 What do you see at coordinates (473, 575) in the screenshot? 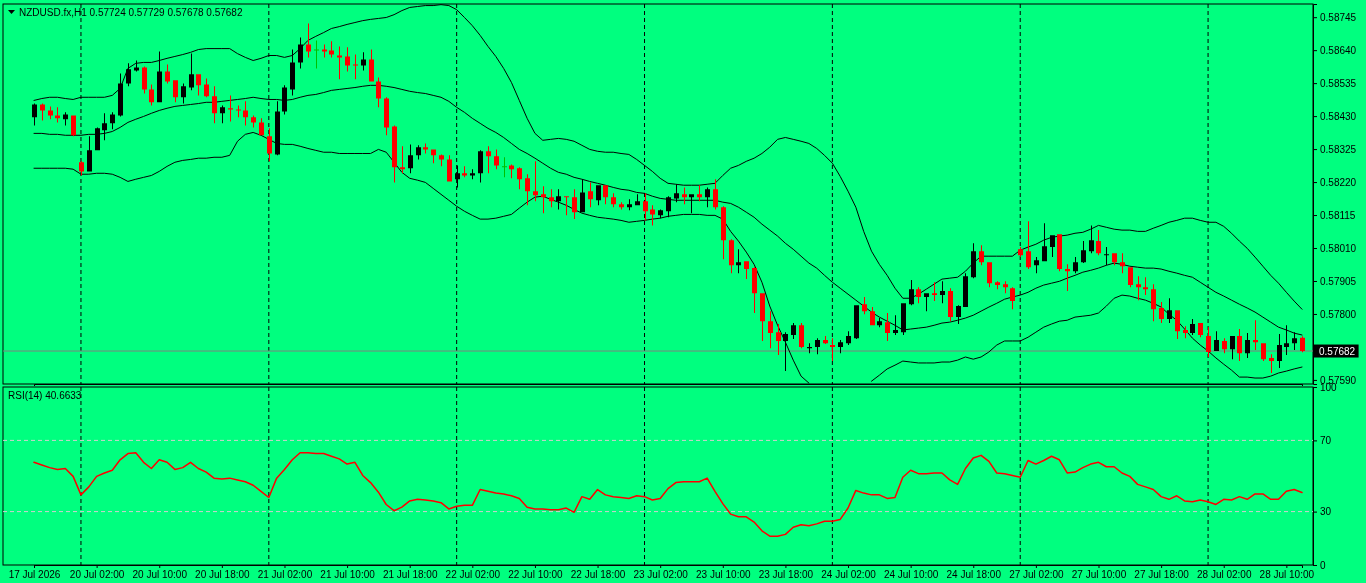
I see `x-tick-label: 22 Jul 02:00` at bounding box center [473, 575].